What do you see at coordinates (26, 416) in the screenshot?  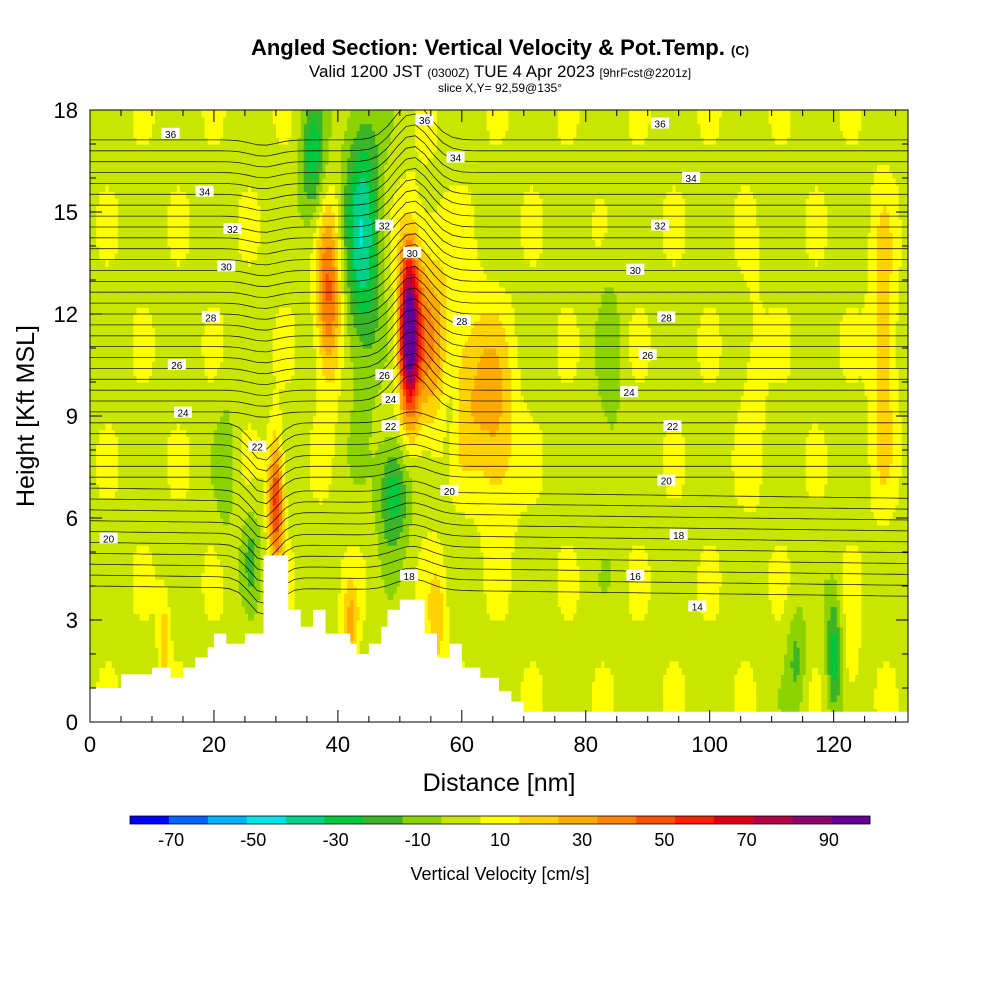 I see `y-axis-title: Height [Kft MSL]` at bounding box center [26, 416].